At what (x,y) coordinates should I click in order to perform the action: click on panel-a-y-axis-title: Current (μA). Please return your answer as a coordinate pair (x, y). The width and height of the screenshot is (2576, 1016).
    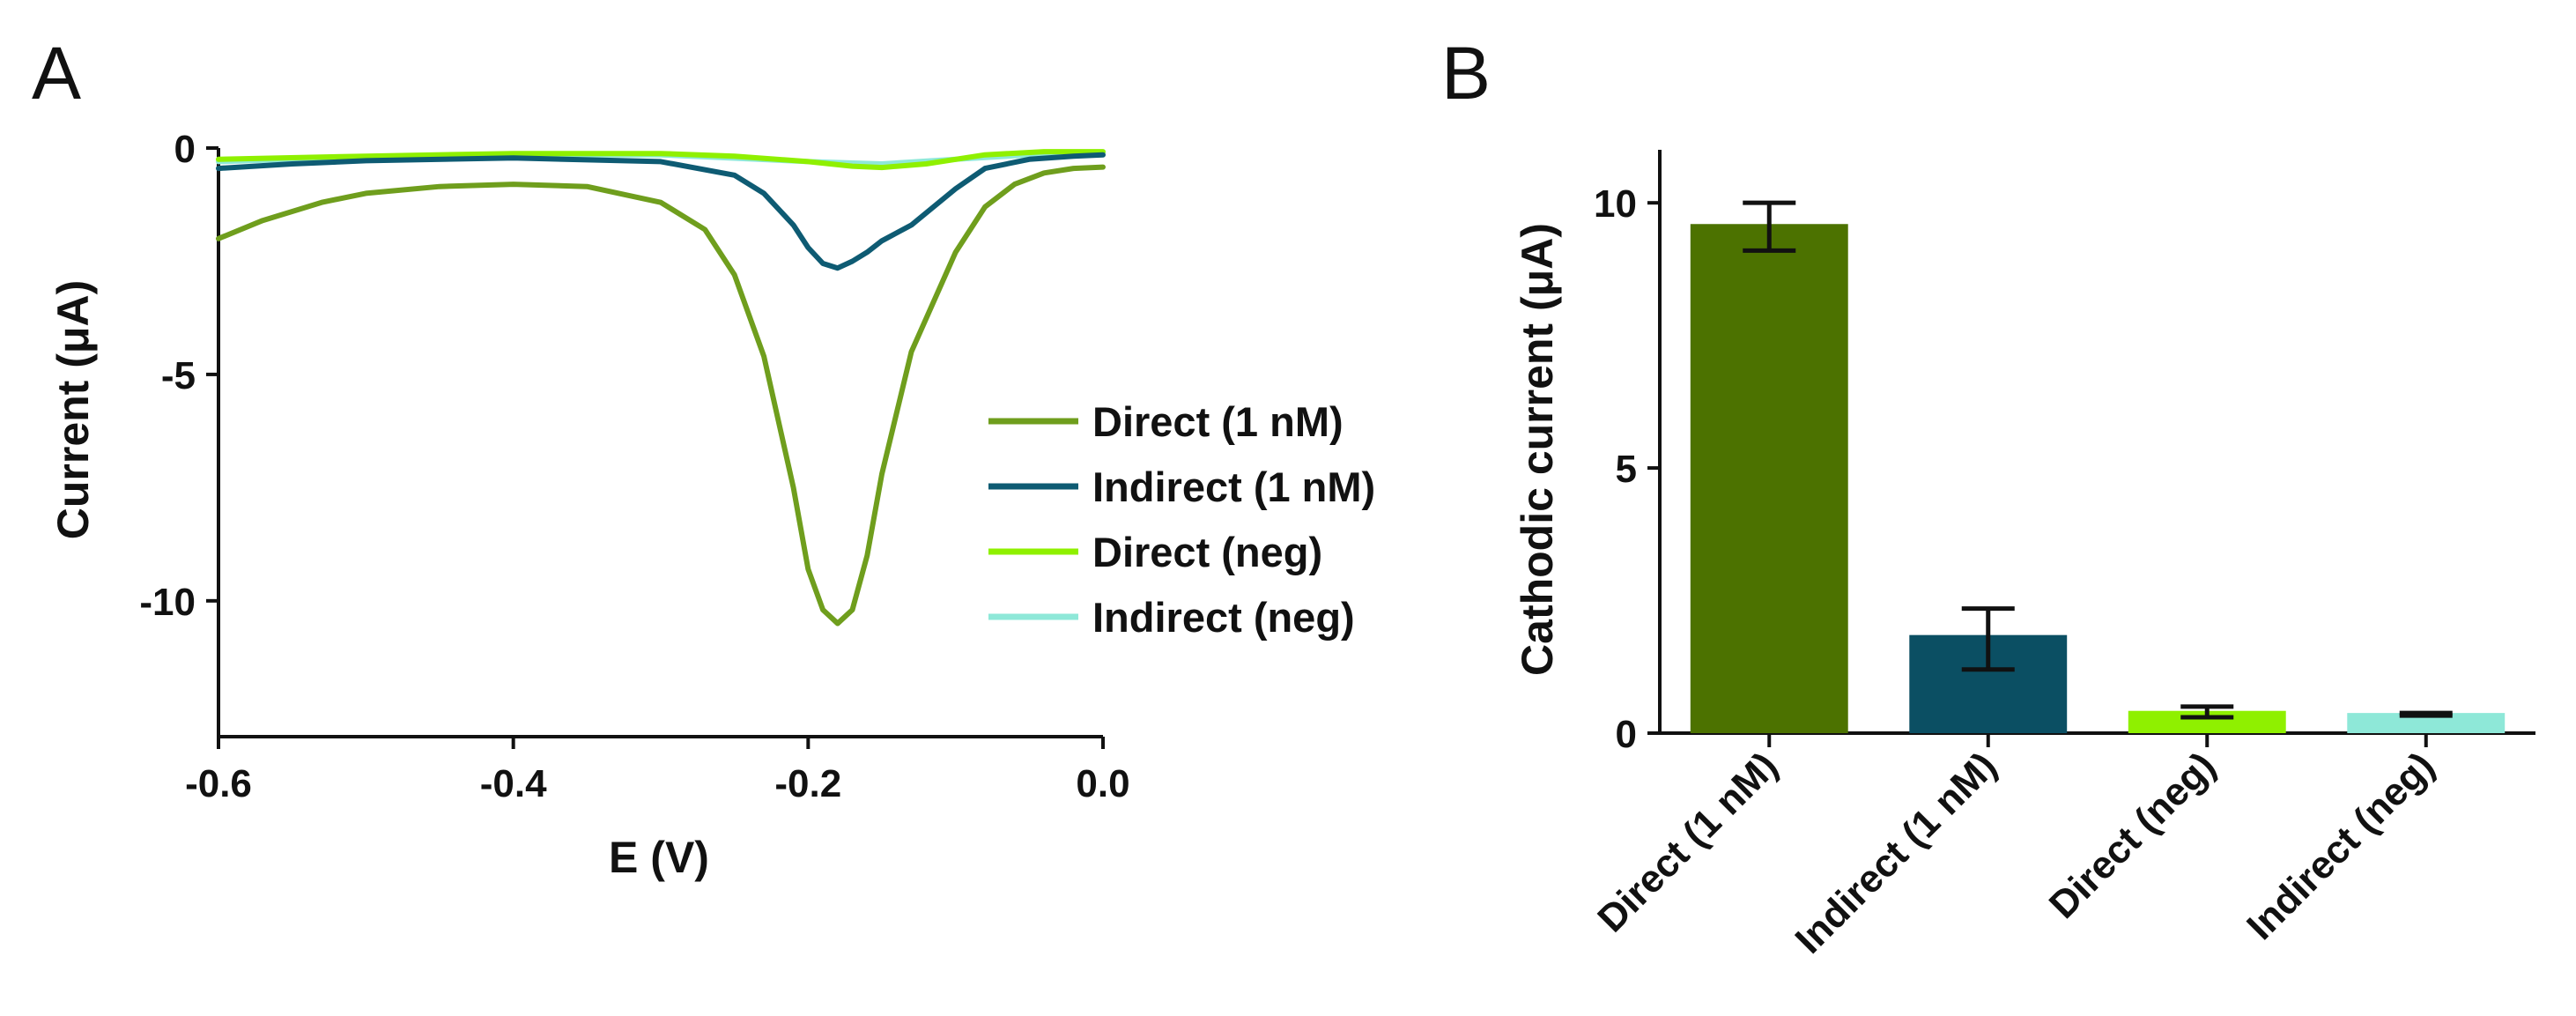
    Looking at the image, I should click on (73, 409).